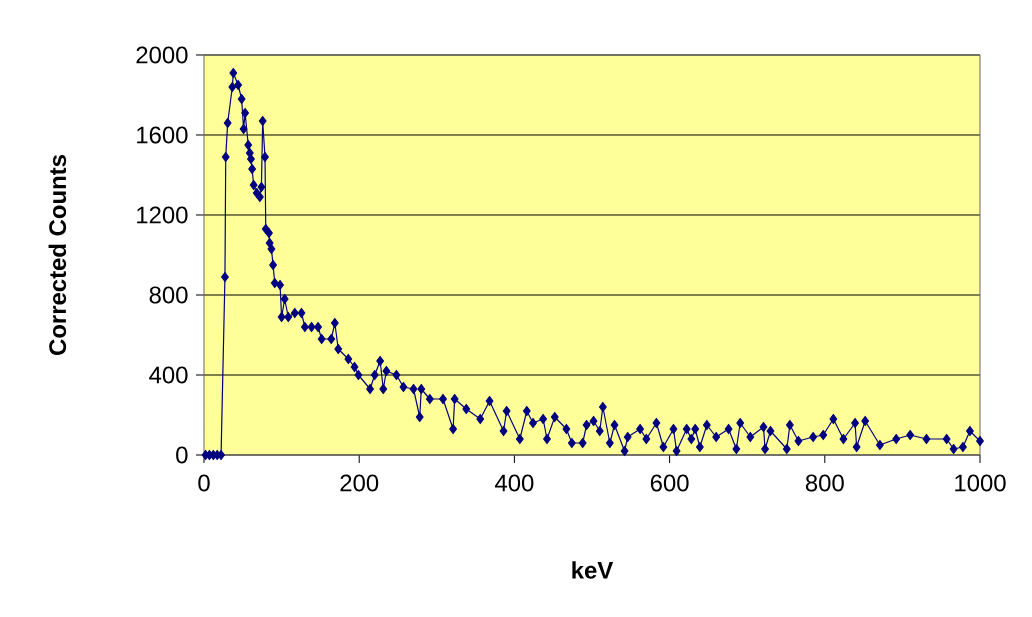 The height and width of the screenshot is (617, 1032). What do you see at coordinates (824, 483) in the screenshot?
I see `x-tick-label: 800` at bounding box center [824, 483].